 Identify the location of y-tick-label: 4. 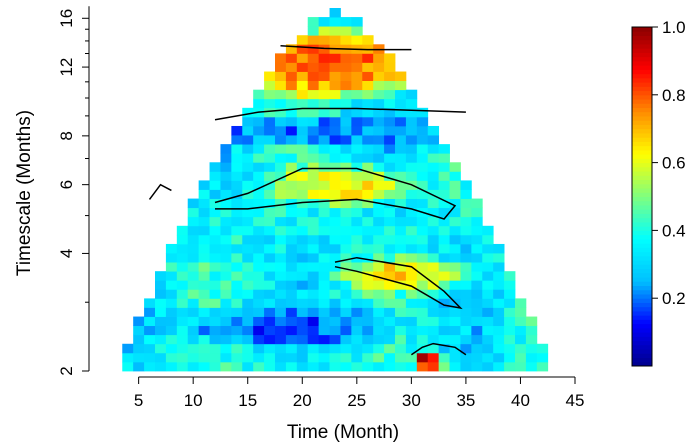
(66, 253).